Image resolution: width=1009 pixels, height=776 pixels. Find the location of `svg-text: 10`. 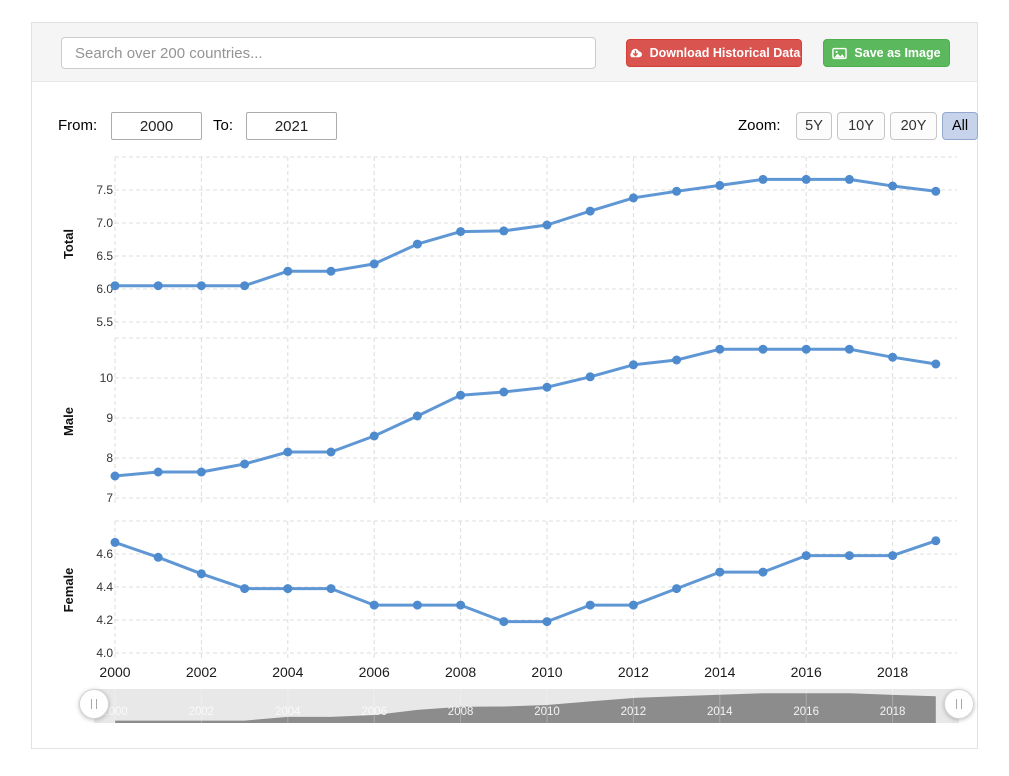

svg-text: 10 is located at coordinates (107, 378).